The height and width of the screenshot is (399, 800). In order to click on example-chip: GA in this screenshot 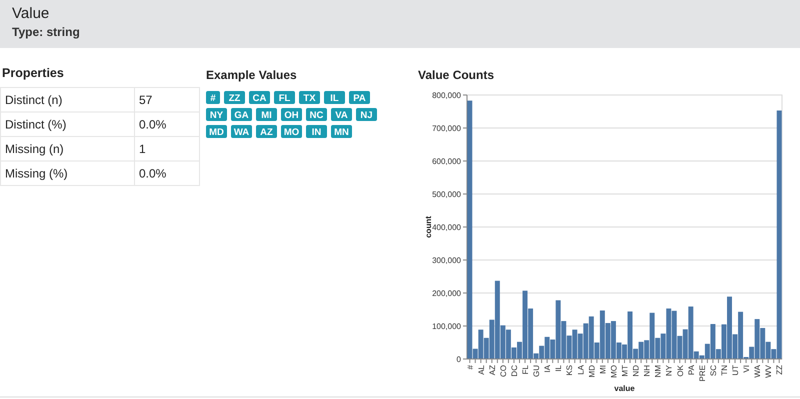, I will do `click(241, 114)`.